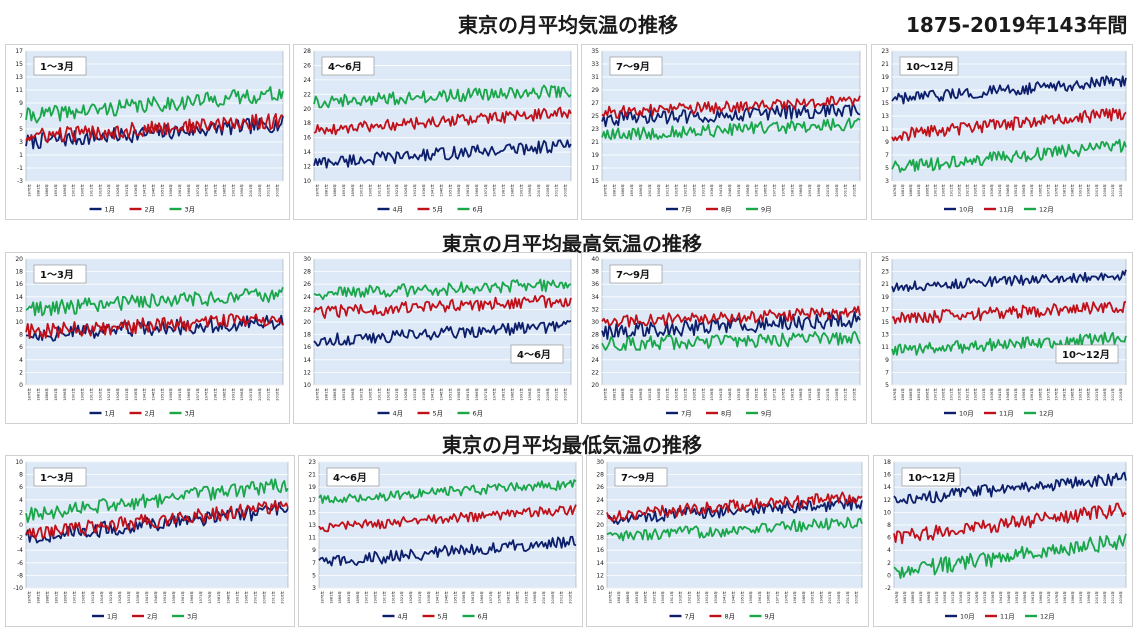  Describe the element at coordinates (419, 597) in the screenshot. I see `x-tick-label: 1931年` at that location.